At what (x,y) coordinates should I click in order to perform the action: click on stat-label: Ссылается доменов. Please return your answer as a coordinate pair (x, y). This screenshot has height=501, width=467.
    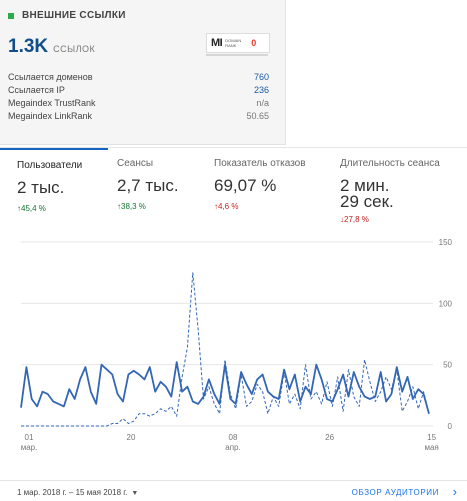
    Looking at the image, I should click on (50, 77).